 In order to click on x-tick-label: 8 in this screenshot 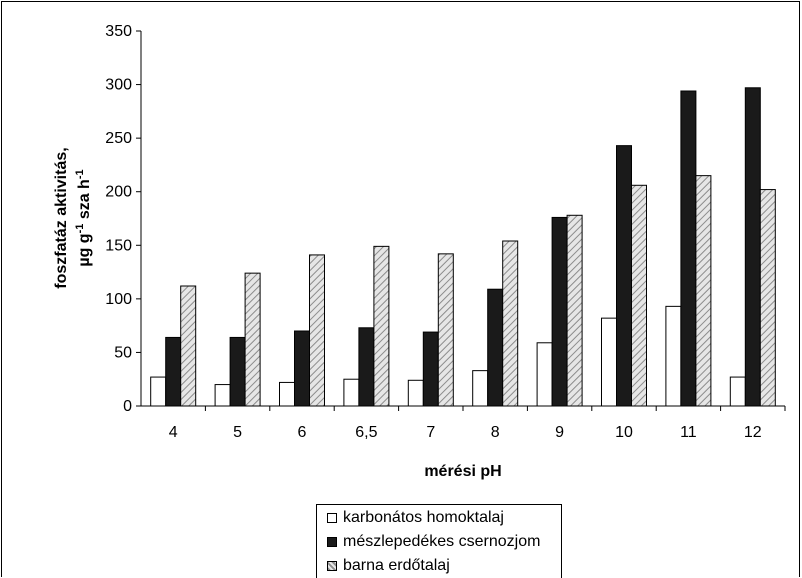, I will do `click(495, 432)`.